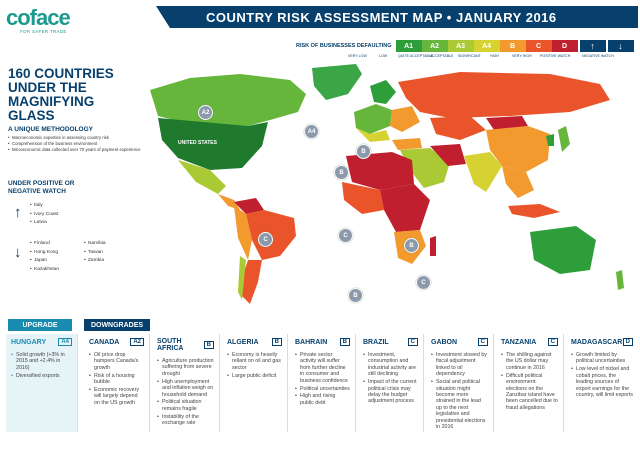  What do you see at coordinates (416, 56) in the screenshot?
I see `legend-desc-a3: QUITE ACCEPTABLE` at bounding box center [416, 56].